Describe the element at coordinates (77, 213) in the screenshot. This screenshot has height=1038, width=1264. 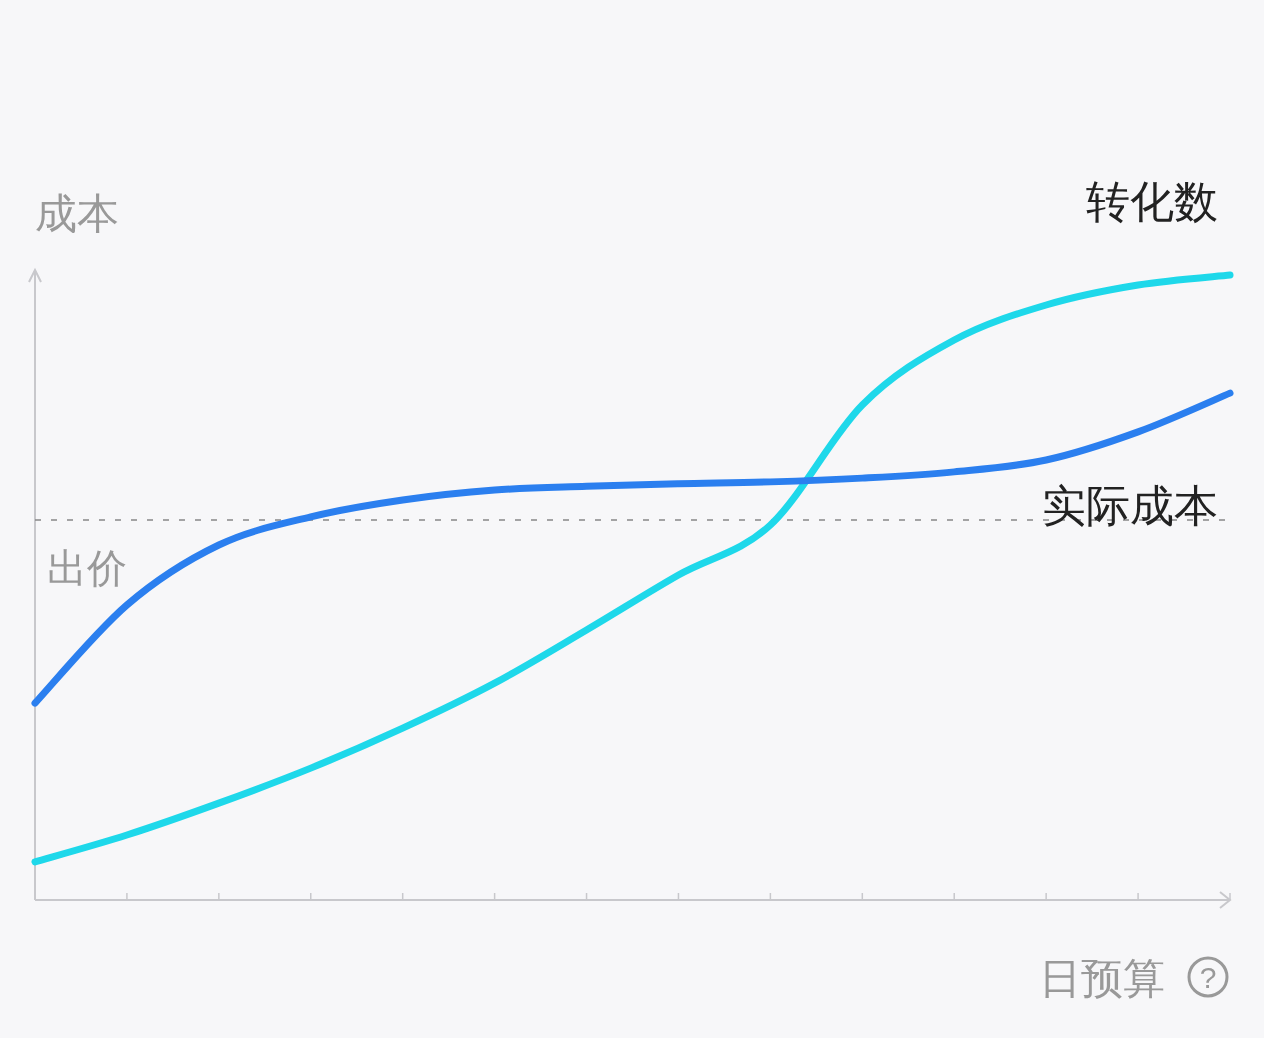
I see `y-axis-title: 成本` at that location.